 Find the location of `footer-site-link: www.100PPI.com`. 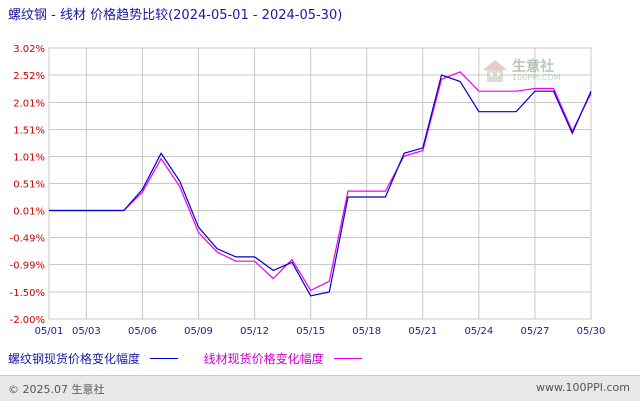

footer-site-link: www.100PPI.com is located at coordinates (583, 387).